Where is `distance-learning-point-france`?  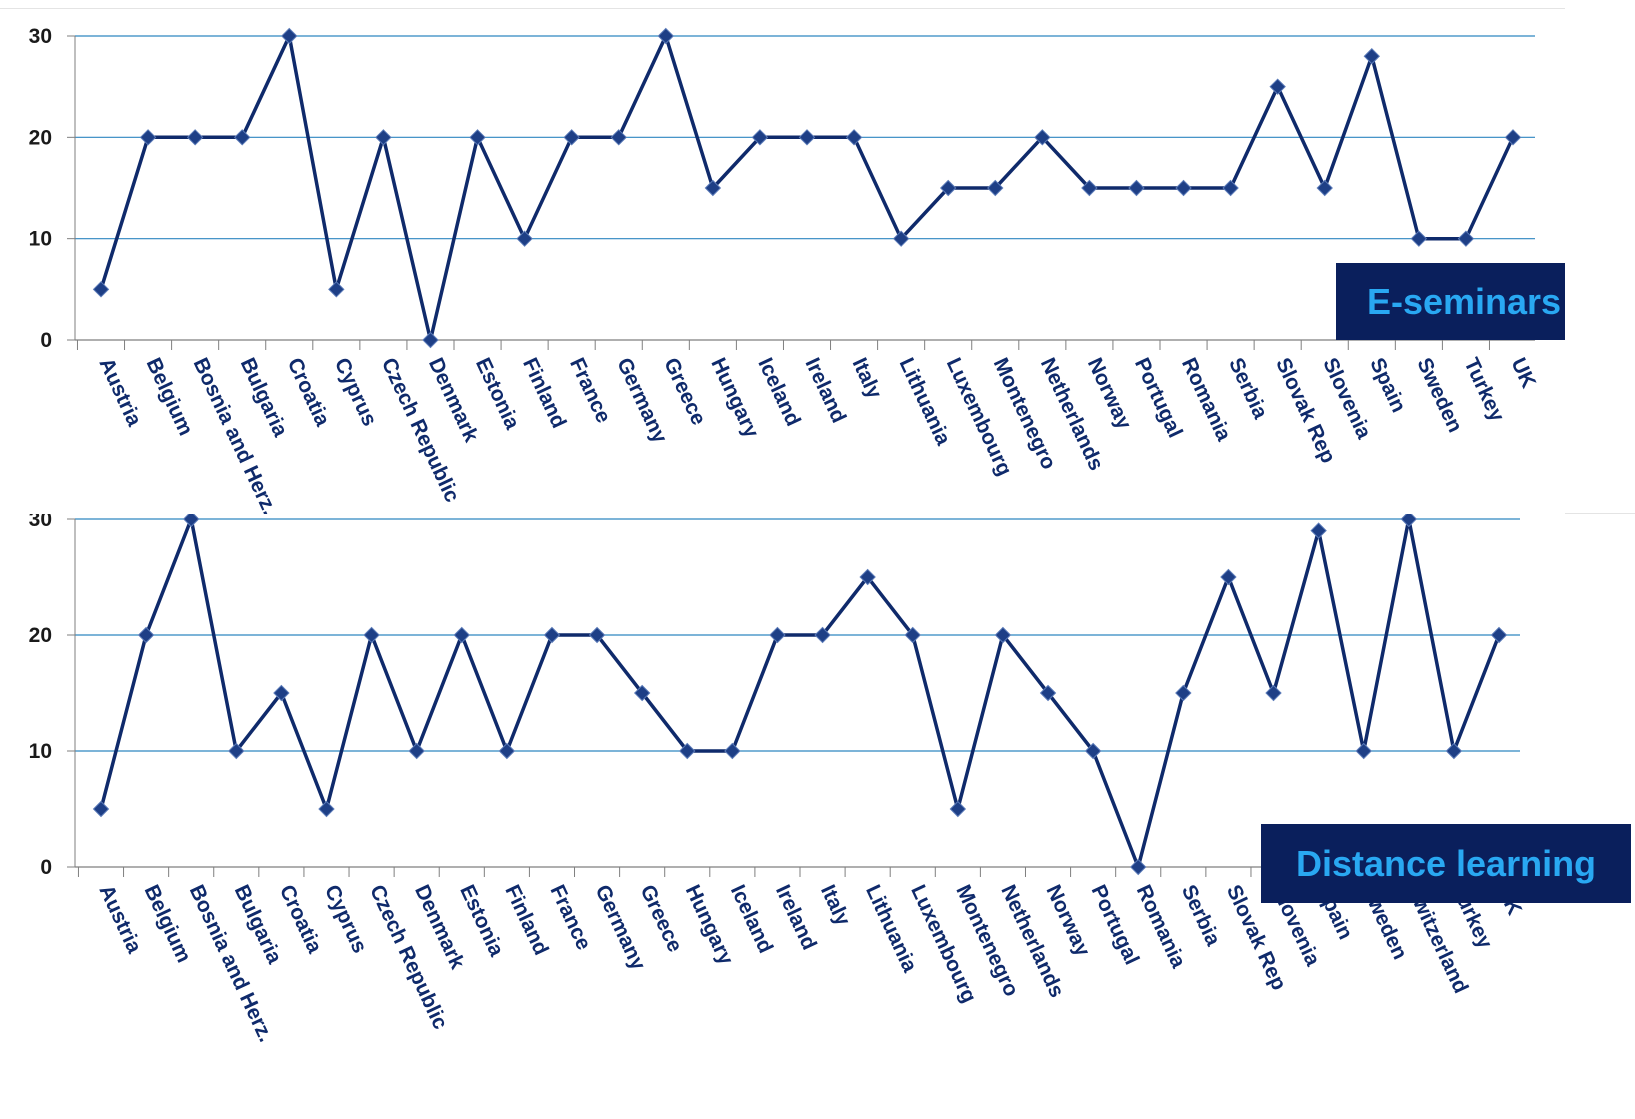 distance-learning-point-france is located at coordinates (552, 635).